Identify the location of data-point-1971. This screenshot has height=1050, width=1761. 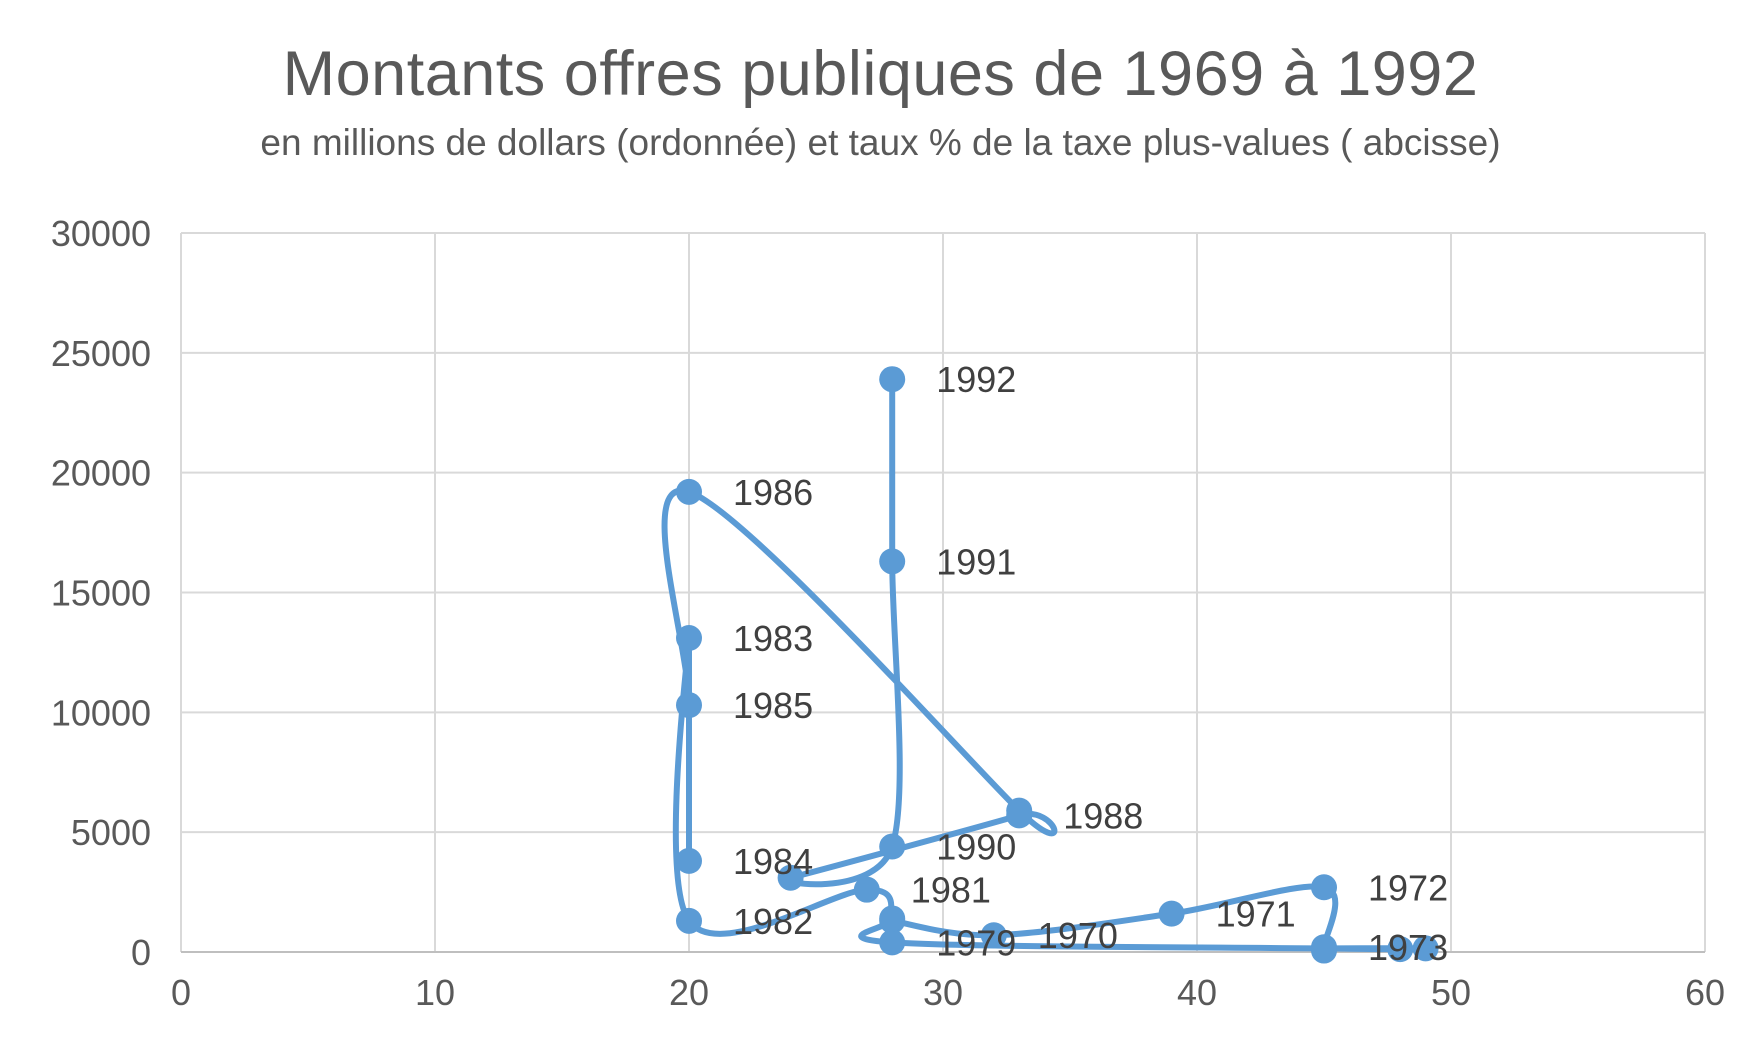
(1171, 913).